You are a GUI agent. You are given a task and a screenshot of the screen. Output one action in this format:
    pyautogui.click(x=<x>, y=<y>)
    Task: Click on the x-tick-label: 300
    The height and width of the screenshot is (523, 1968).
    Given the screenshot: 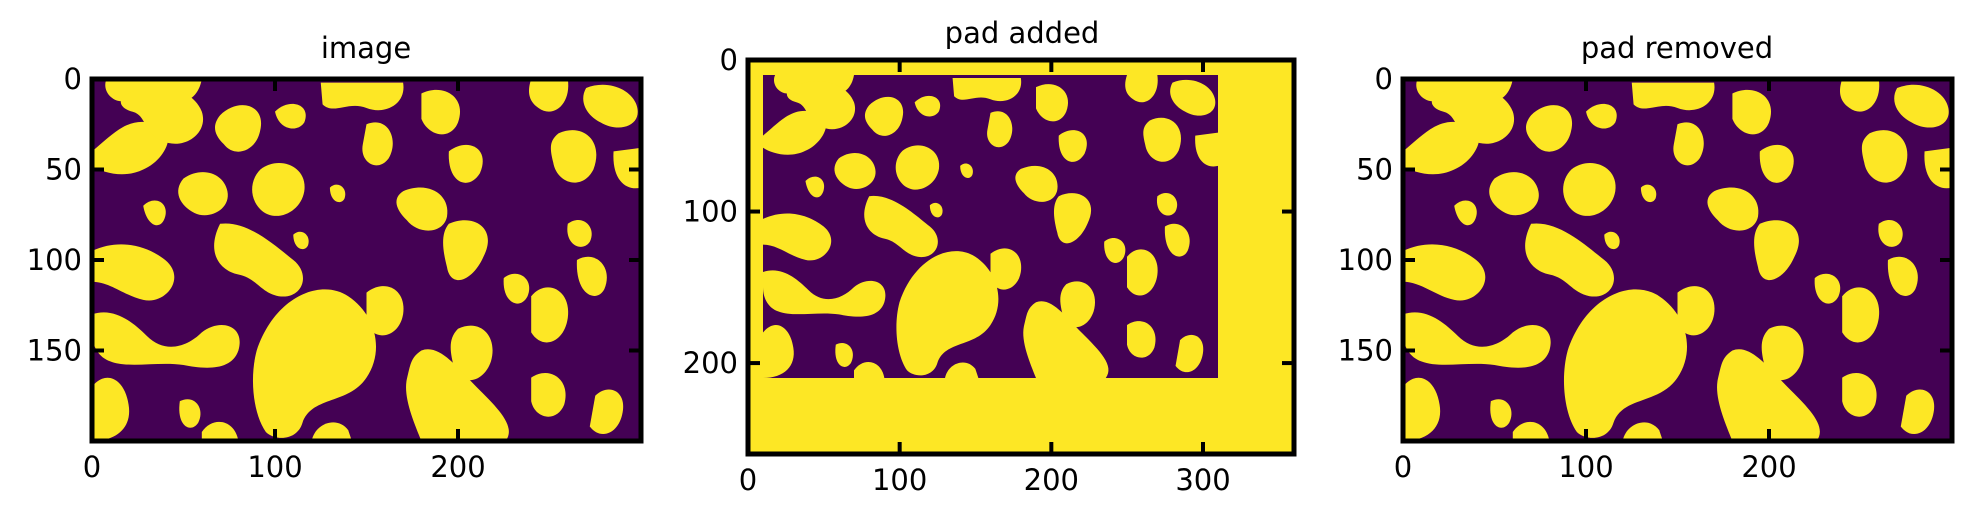 What is the action you would take?
    pyautogui.click(x=1202, y=480)
    